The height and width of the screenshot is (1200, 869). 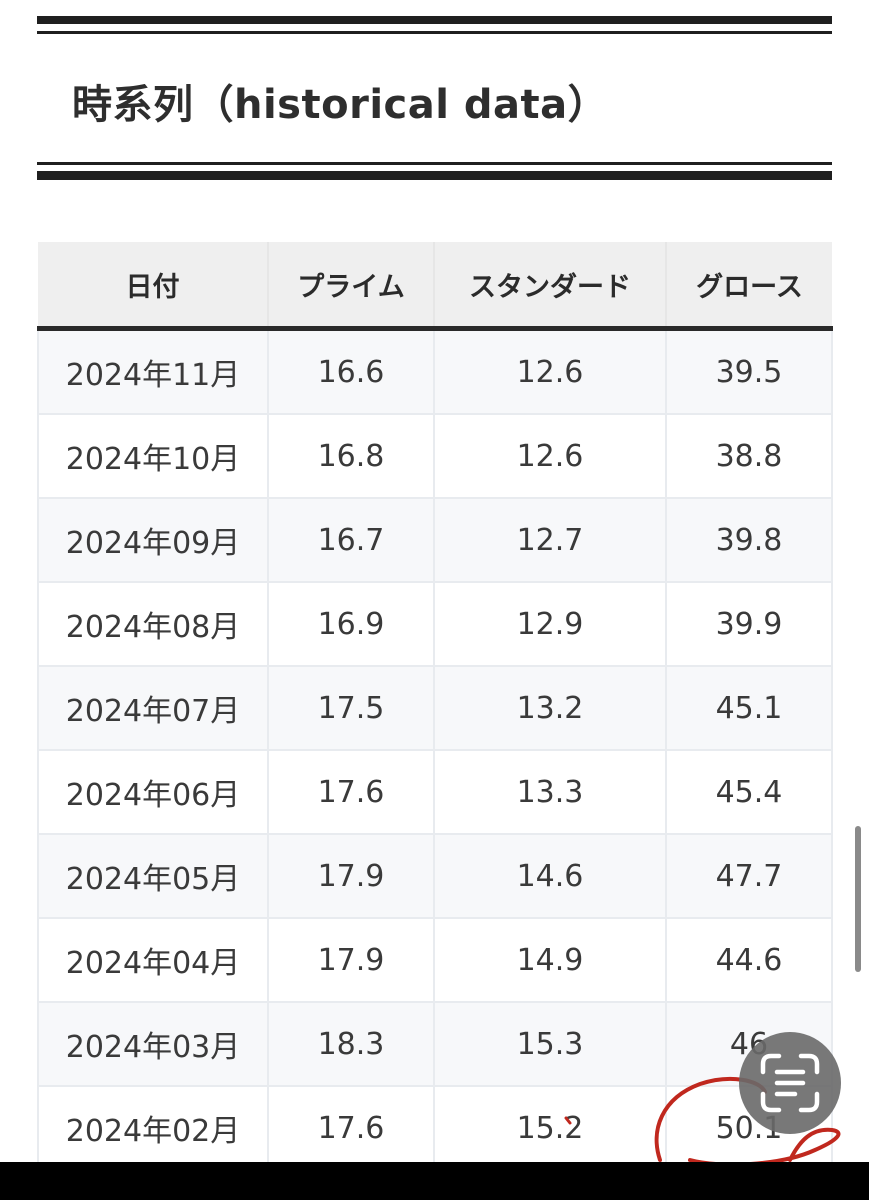 What do you see at coordinates (550, 792) in the screenshot?
I see `standard-cell: 13.3` at bounding box center [550, 792].